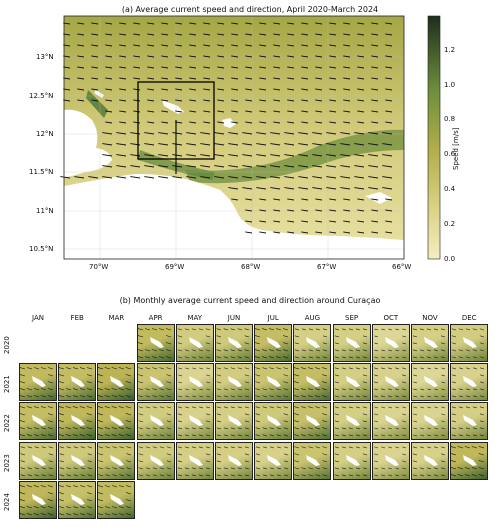 This screenshot has height=531, width=500. Describe the element at coordinates (312, 318) in the screenshot. I see `month-label: AUG` at that location.